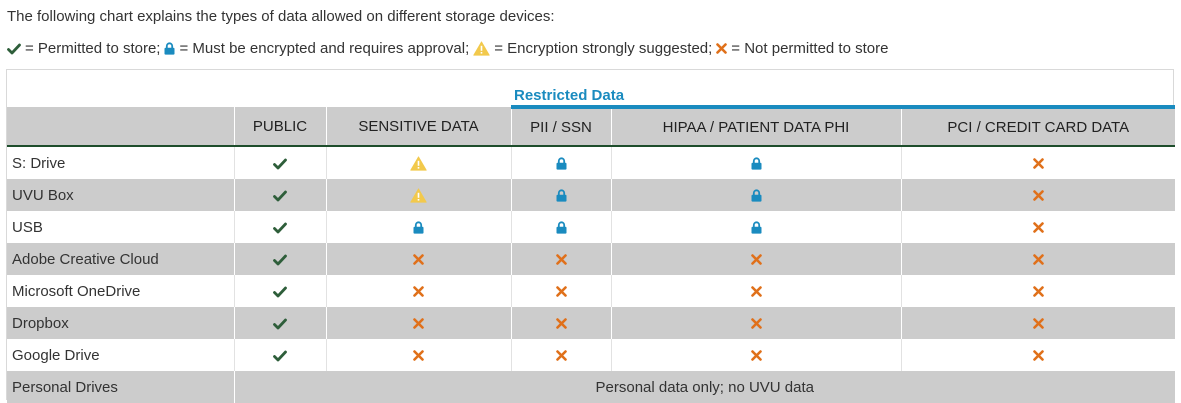 The width and height of the screenshot is (1181, 403). I want to click on group-header-row: Restricted Data, so click(591, 94).